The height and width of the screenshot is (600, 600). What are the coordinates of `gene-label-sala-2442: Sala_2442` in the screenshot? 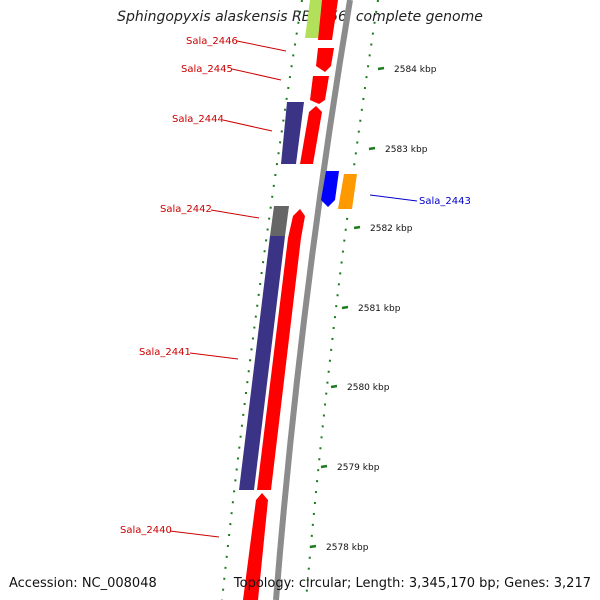 It's located at (186, 209).